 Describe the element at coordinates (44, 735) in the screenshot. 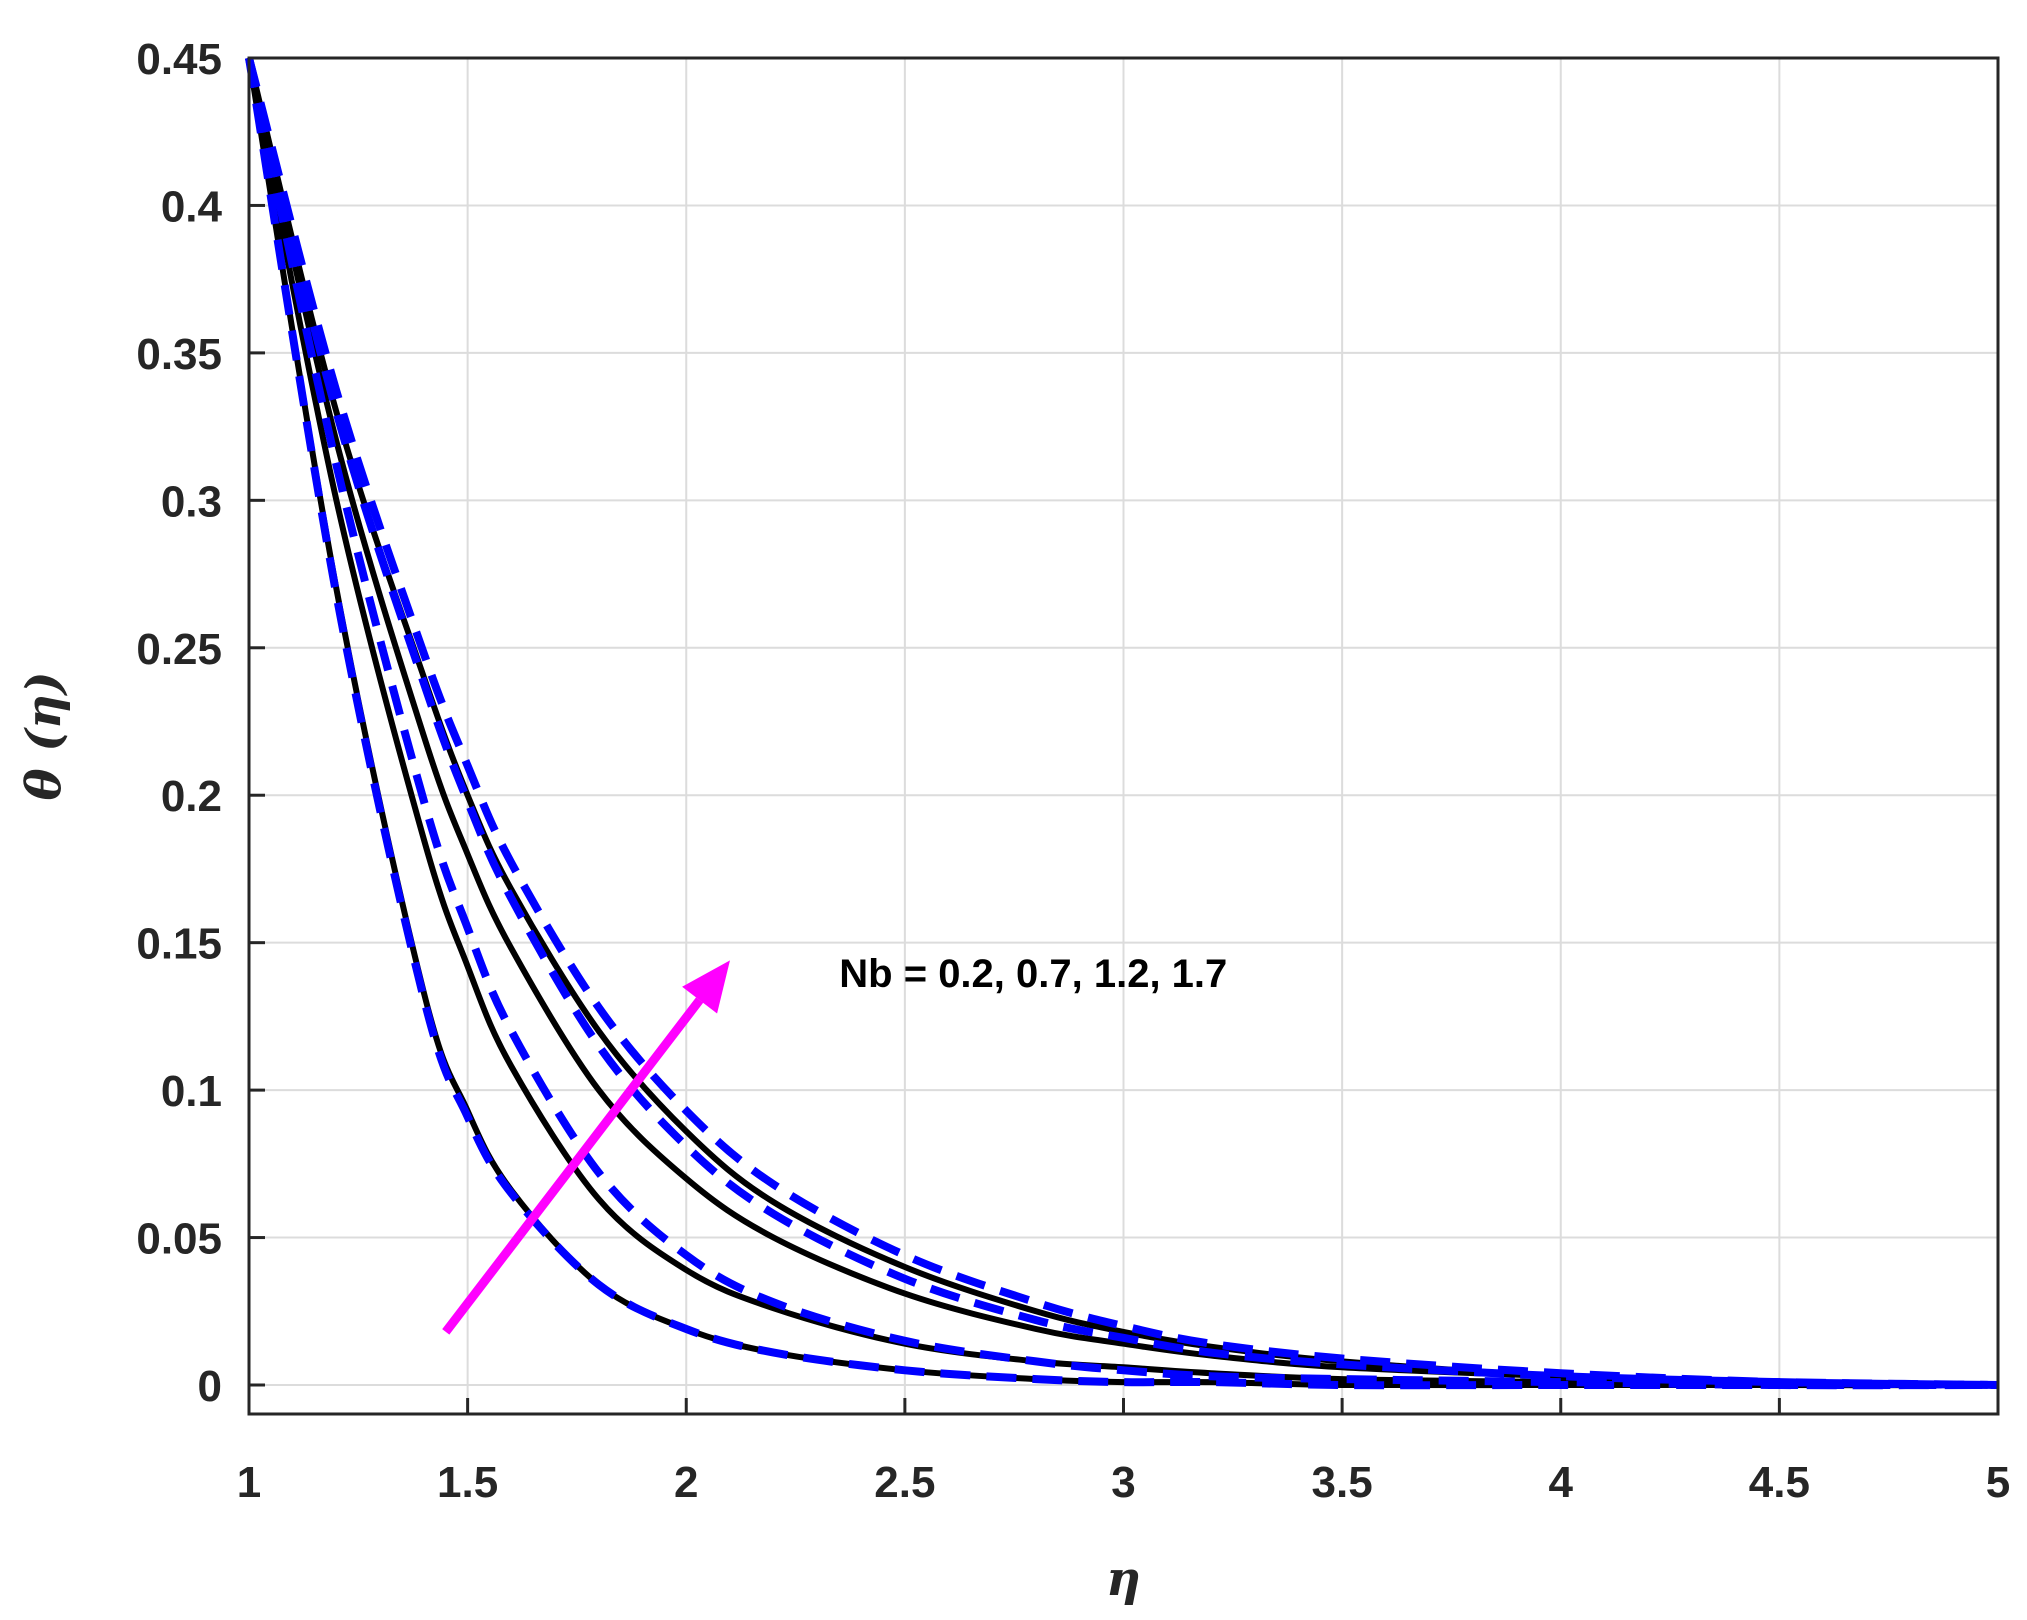

I see `y-axis-label: θ (η)` at that location.